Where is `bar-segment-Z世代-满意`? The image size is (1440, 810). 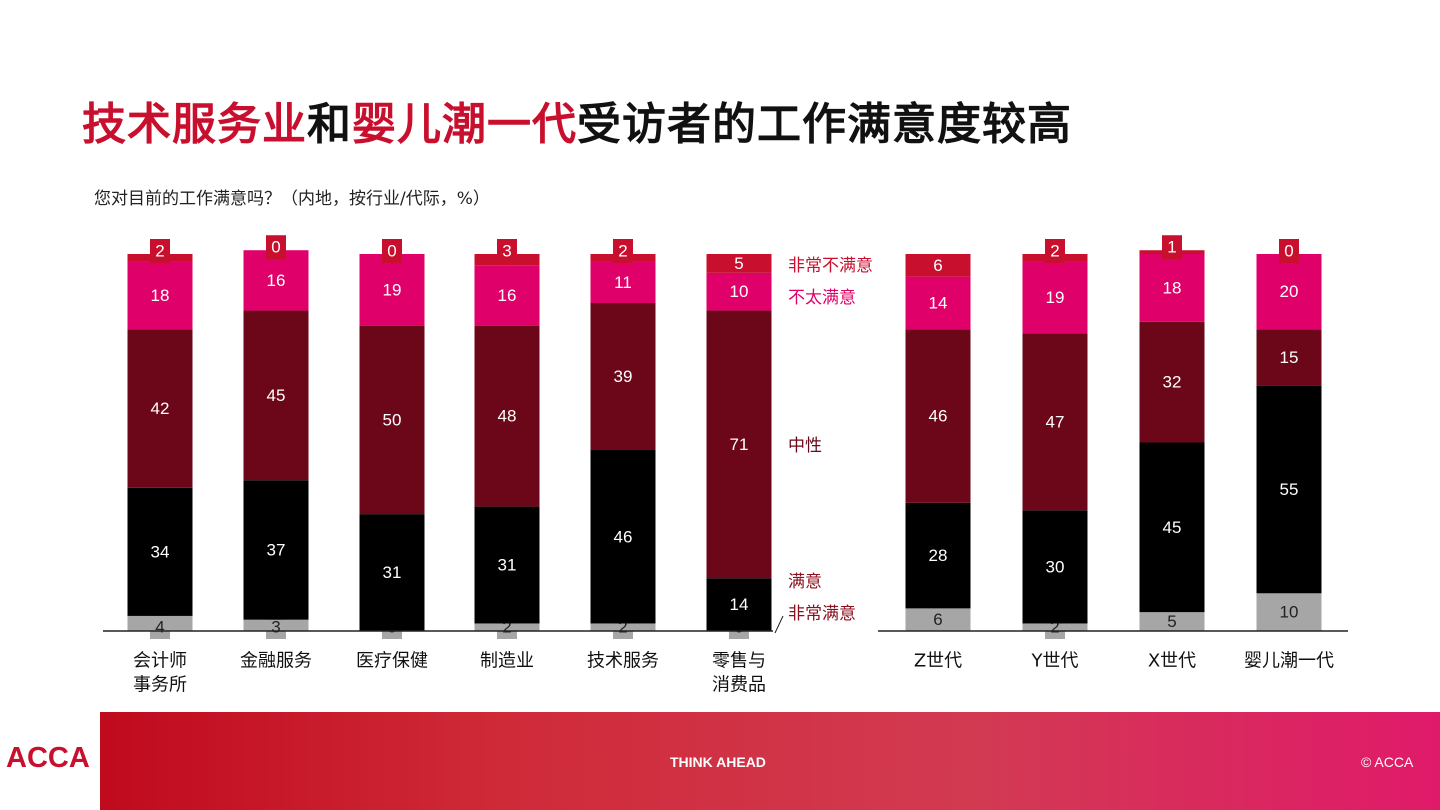
bar-segment-Z世代-满意 is located at coordinates (938, 555).